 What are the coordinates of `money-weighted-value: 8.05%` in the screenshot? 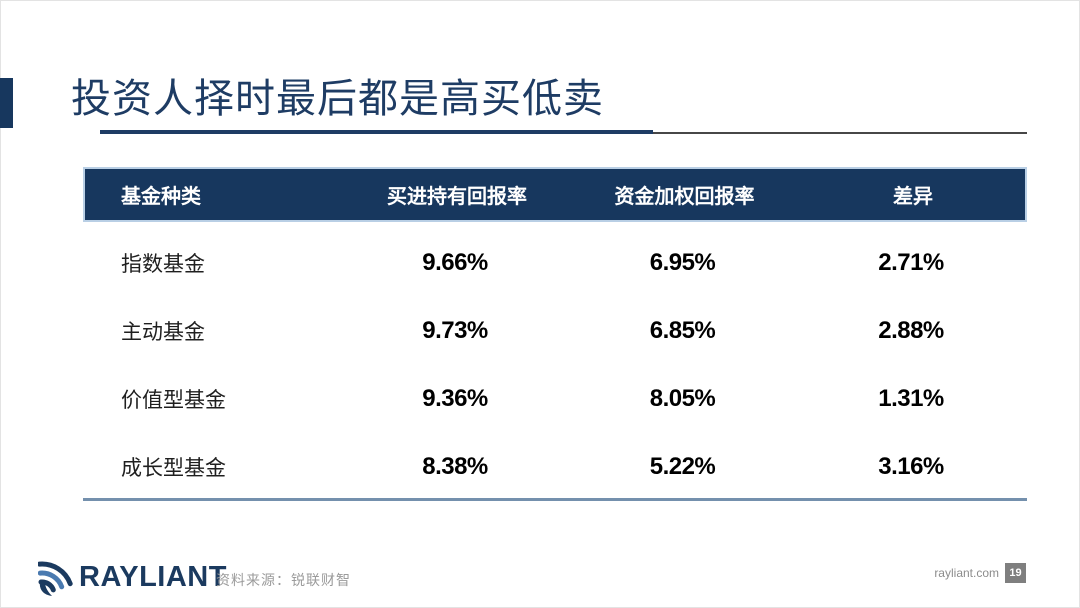 It's located at (682, 398).